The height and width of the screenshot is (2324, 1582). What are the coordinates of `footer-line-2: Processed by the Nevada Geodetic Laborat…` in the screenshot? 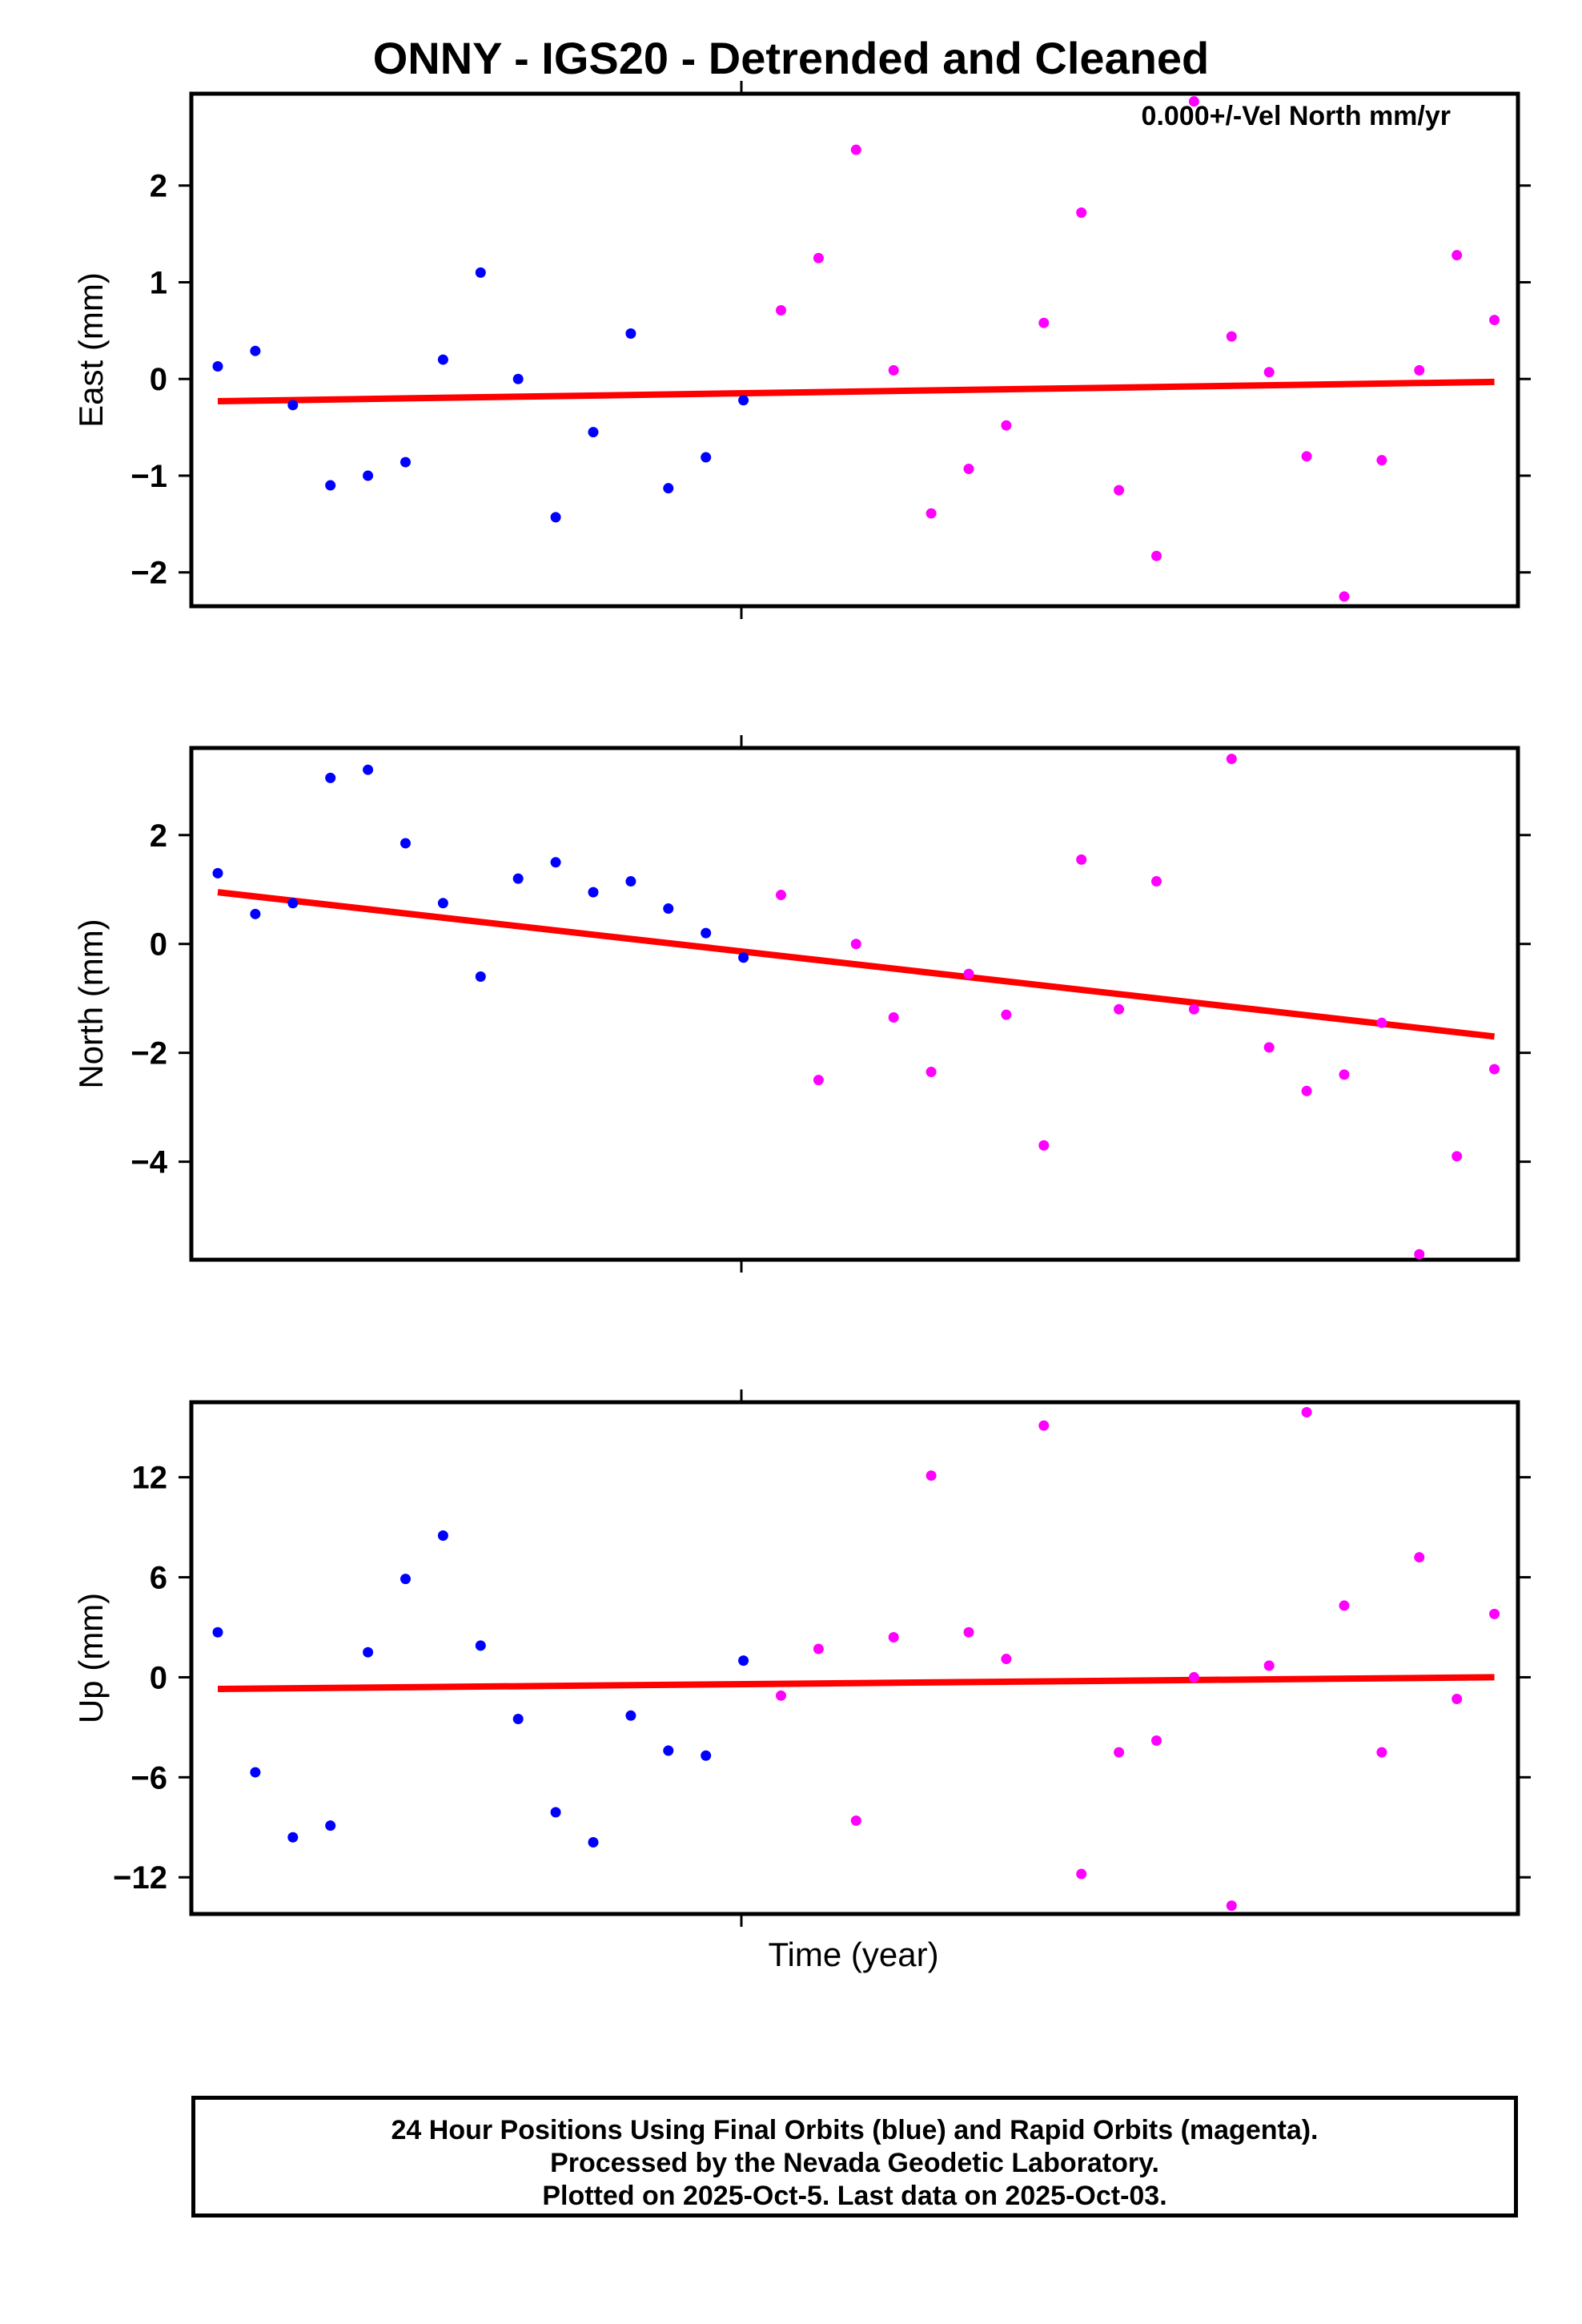 It's located at (854, 2163).